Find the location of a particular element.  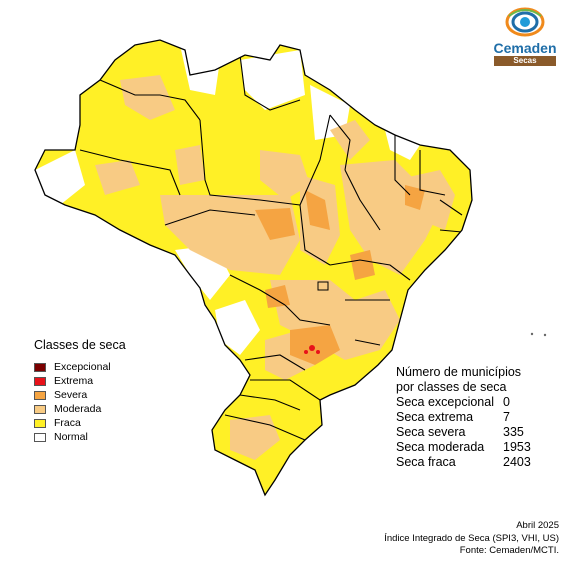

legend-title: Classes de seca is located at coordinates (80, 345).